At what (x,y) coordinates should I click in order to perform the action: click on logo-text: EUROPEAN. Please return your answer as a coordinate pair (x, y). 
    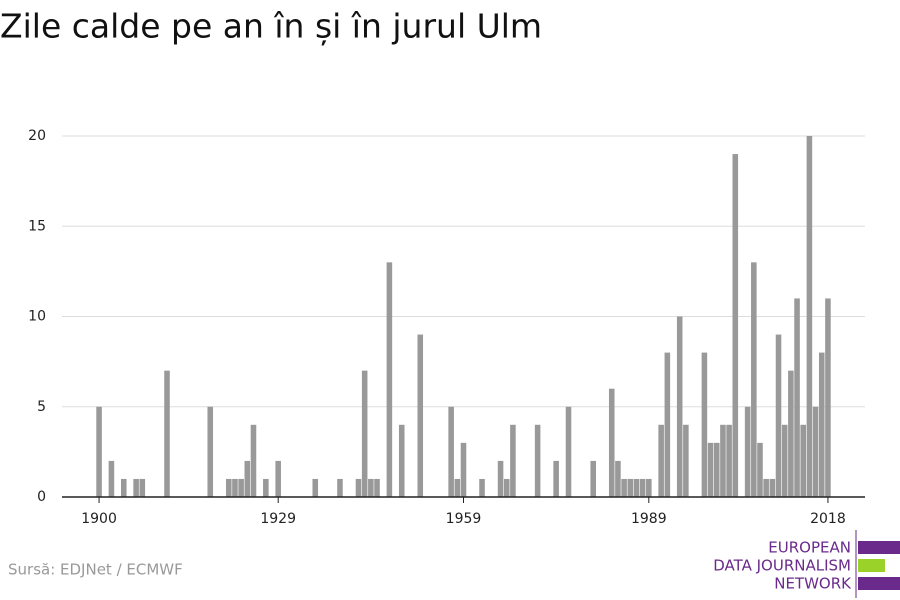
    Looking at the image, I should click on (809, 548).